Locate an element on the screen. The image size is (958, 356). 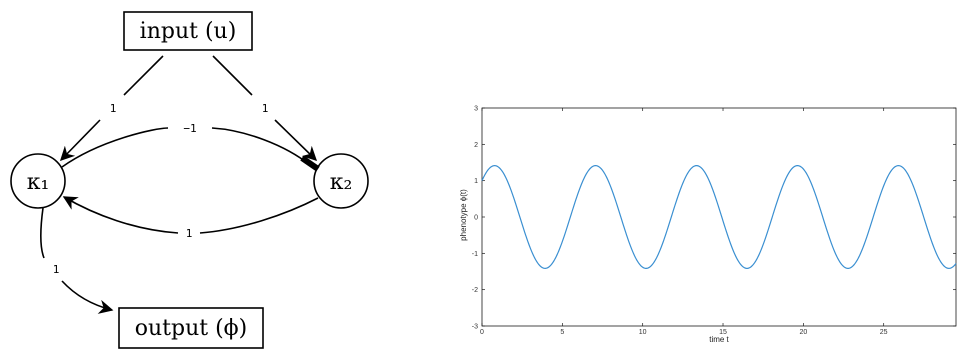
edge-input-to-kappa2: 1 is located at coordinates (265, 108).